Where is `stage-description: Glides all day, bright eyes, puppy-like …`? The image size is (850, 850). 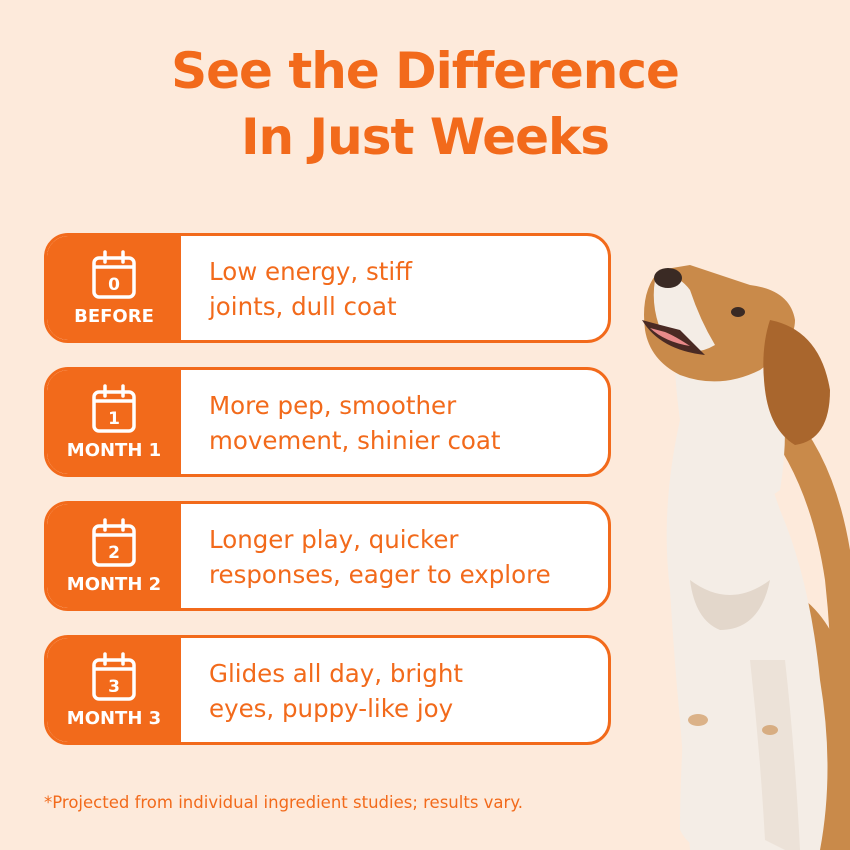 stage-description: Glides all day, bright eyes, puppy-like … is located at coordinates (322, 690).